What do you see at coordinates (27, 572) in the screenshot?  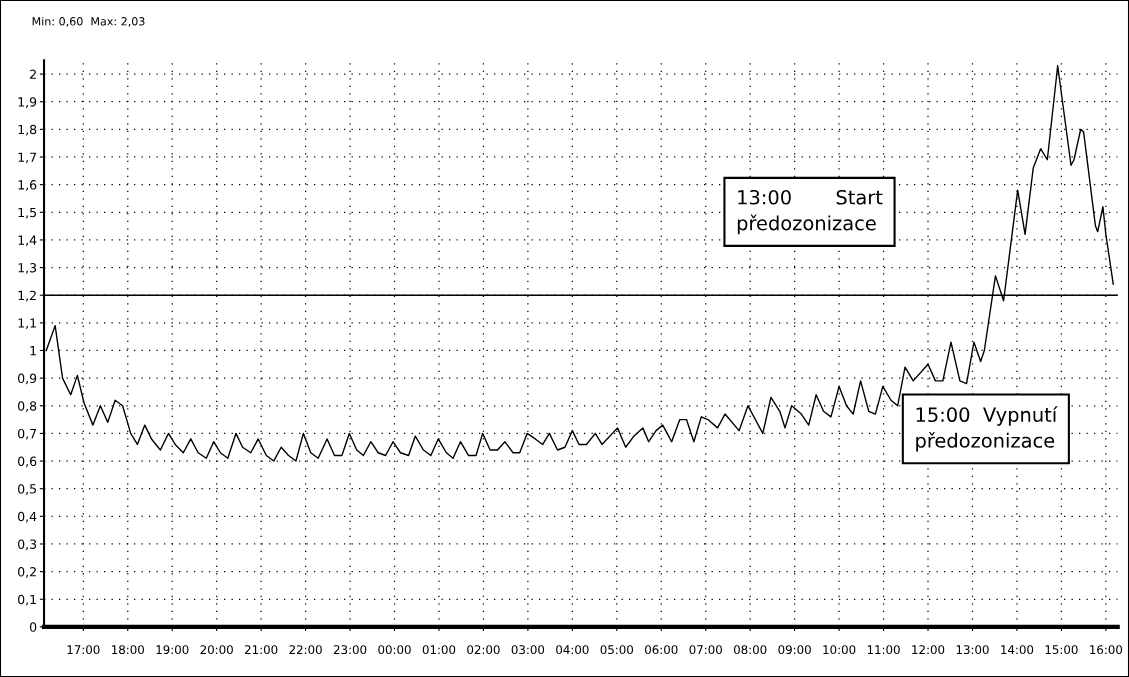 I see `y-tick-label: 0,2` at bounding box center [27, 572].